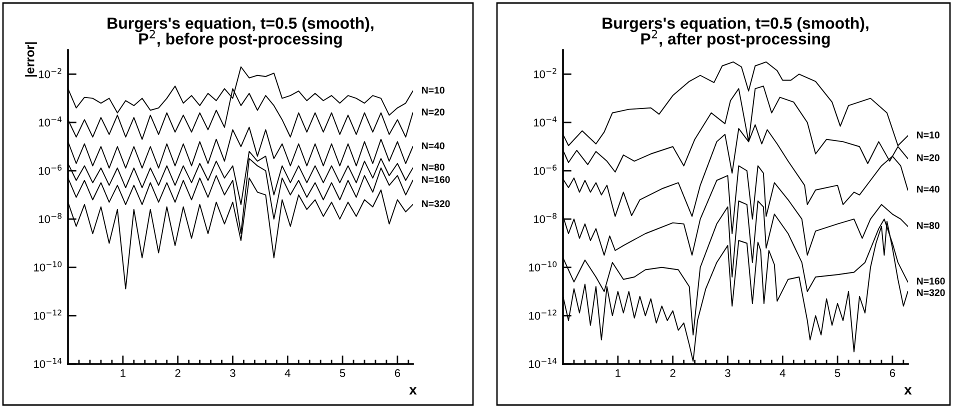 This screenshot has width=954, height=412. I want to click on y-axis-title: |error|, so click(31, 59).